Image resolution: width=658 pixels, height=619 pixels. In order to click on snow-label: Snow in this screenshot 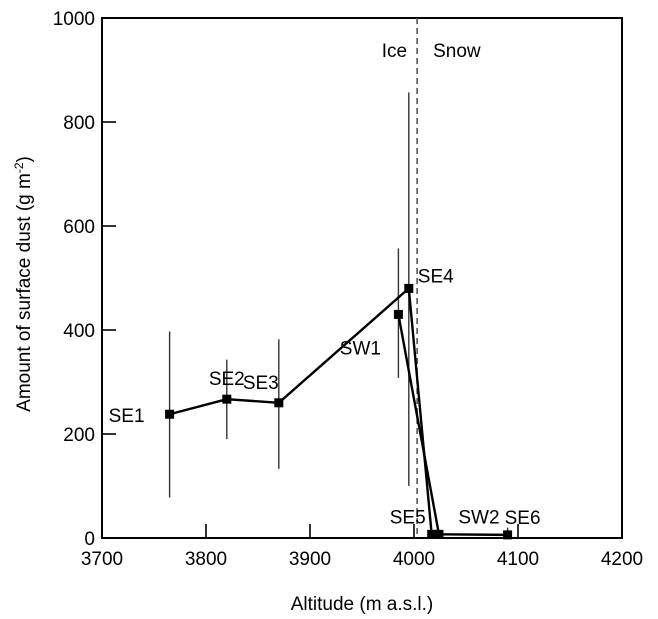, I will do `click(457, 51)`.